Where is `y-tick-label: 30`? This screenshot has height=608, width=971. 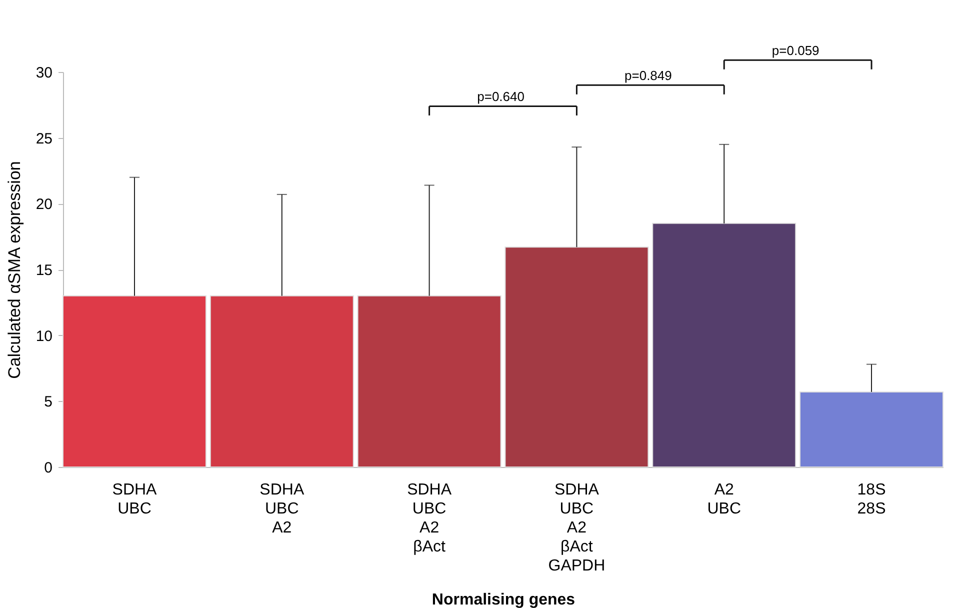 y-tick-label: 30 is located at coordinates (44, 73).